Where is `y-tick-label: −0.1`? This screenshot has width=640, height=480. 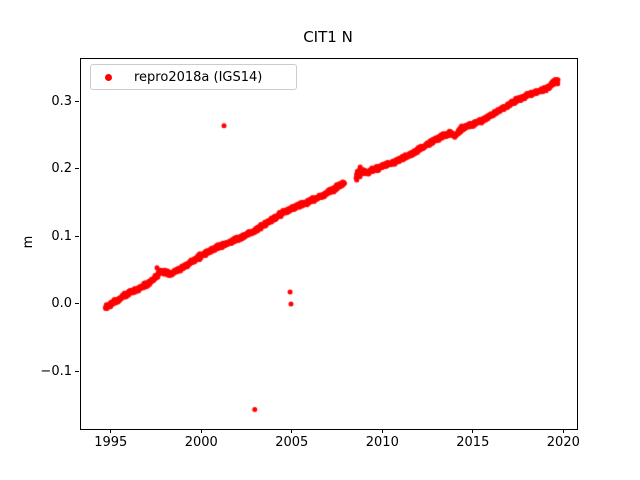
y-tick-label: −0.1 is located at coordinates (56, 371).